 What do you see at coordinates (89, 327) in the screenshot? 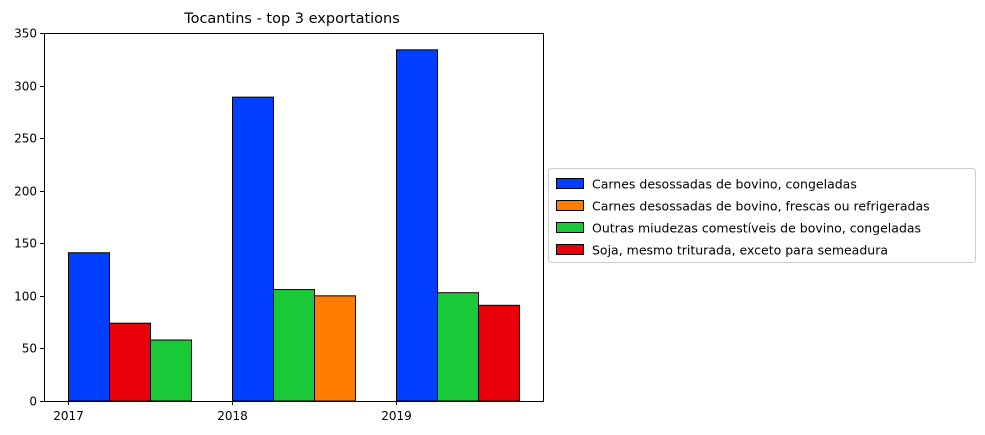
I see `bar-2017-carnes-desossadas-de-bovino-congeladas` at bounding box center [89, 327].